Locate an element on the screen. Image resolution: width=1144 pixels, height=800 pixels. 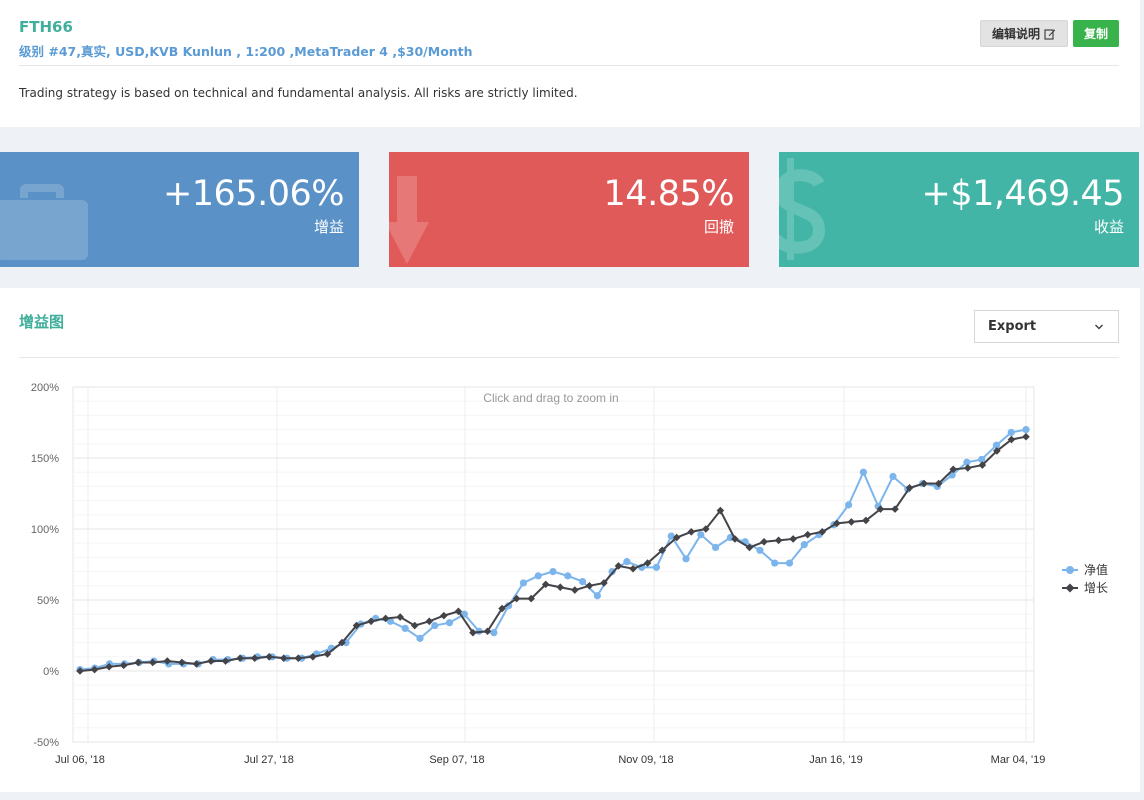
legend-item-growth: 增长 is located at coordinates (1085, 587).